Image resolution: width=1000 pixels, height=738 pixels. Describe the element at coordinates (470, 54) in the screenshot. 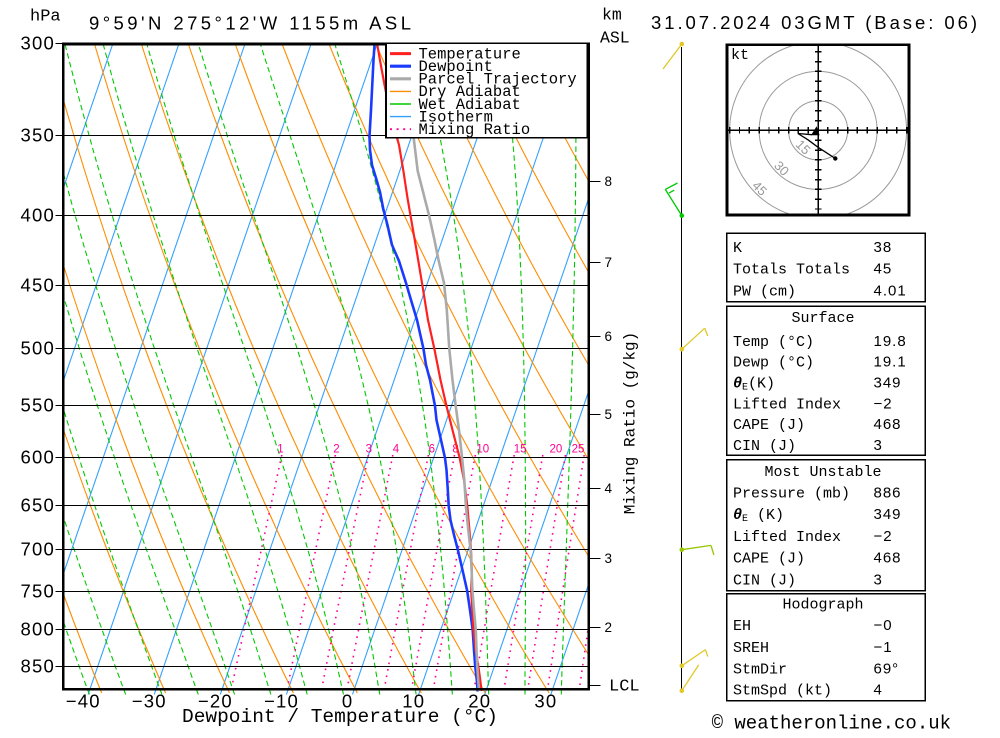

I see `svg-text: Temperature` at that location.